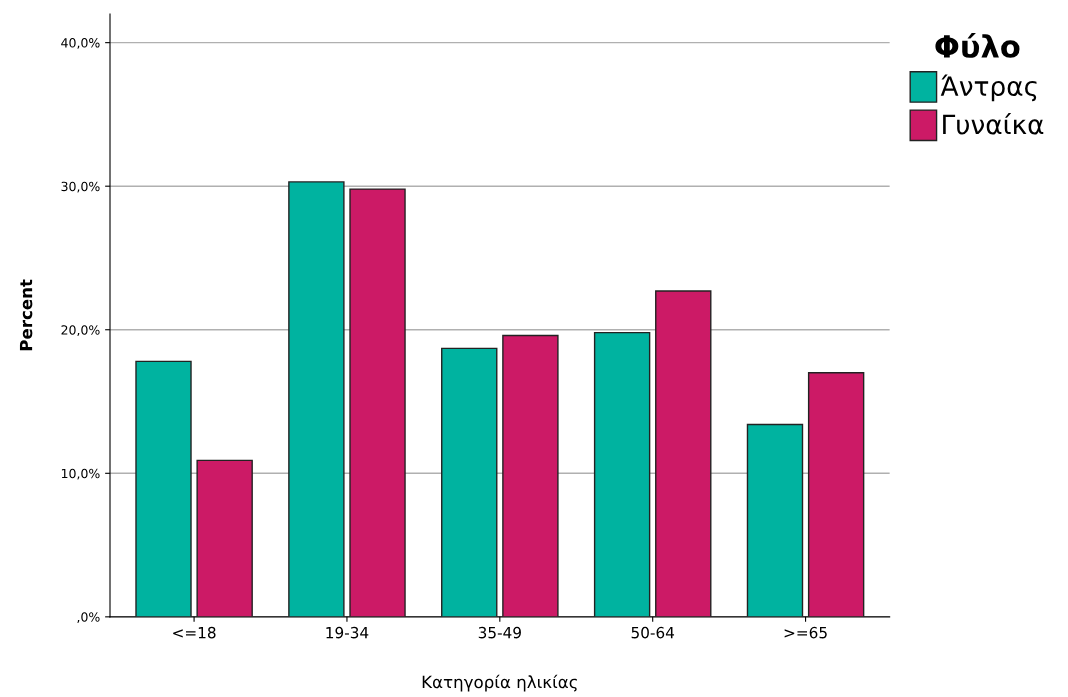 The width and height of the screenshot is (1068, 697). I want to click on y-axis-title: Percent, so click(26, 315).